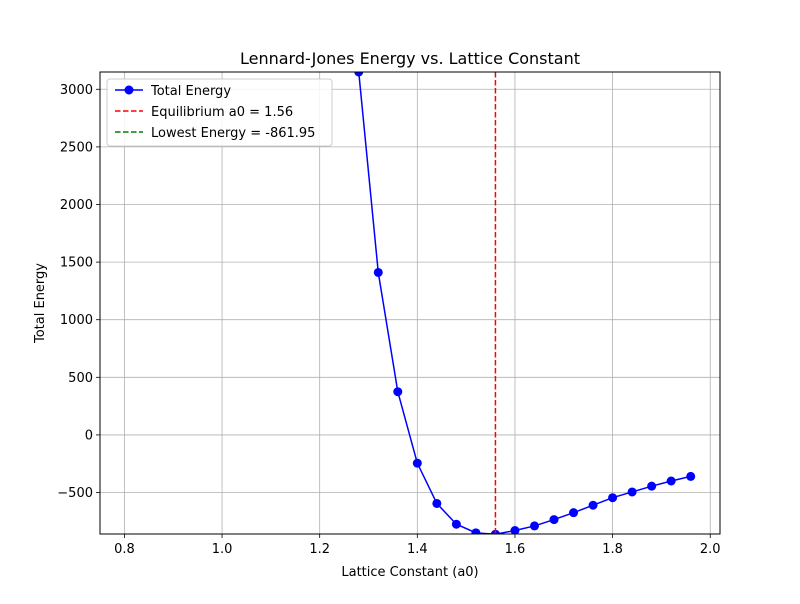 This screenshot has height=604, width=800. Describe the element at coordinates (612, 549) in the screenshot. I see `x-tick-label: 1.8` at that location.